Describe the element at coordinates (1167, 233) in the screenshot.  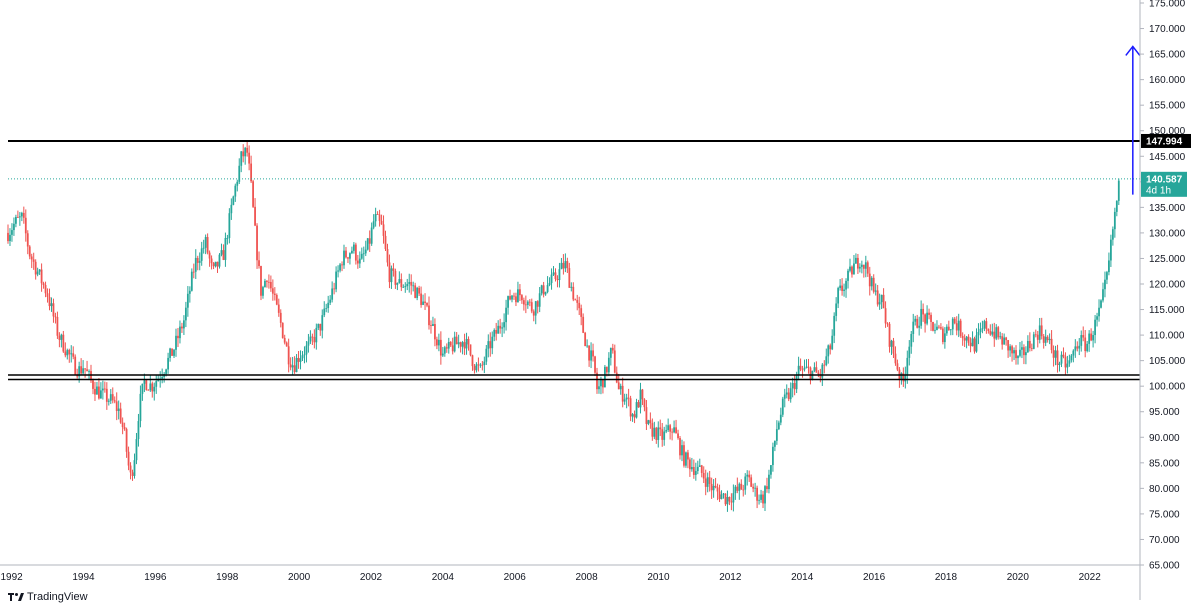
I see `y-tick-label: 130.000` at that location.